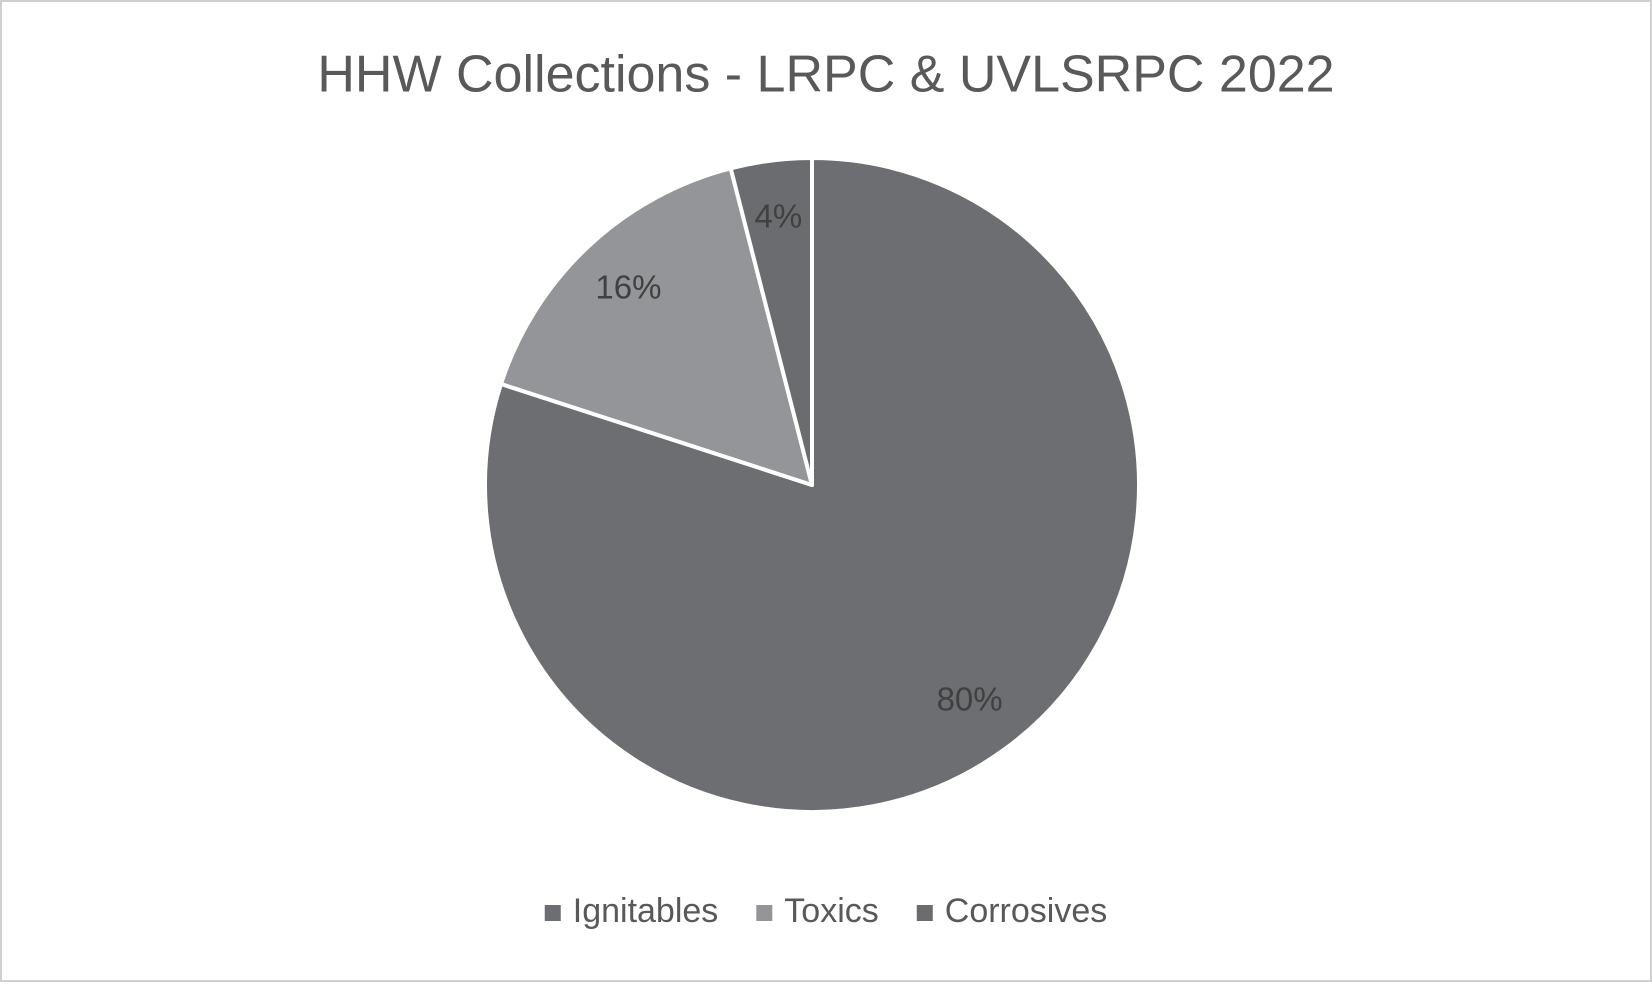 The image size is (1652, 987). Describe the element at coordinates (831, 911) in the screenshot. I see `legend-label: Toxics` at that location.